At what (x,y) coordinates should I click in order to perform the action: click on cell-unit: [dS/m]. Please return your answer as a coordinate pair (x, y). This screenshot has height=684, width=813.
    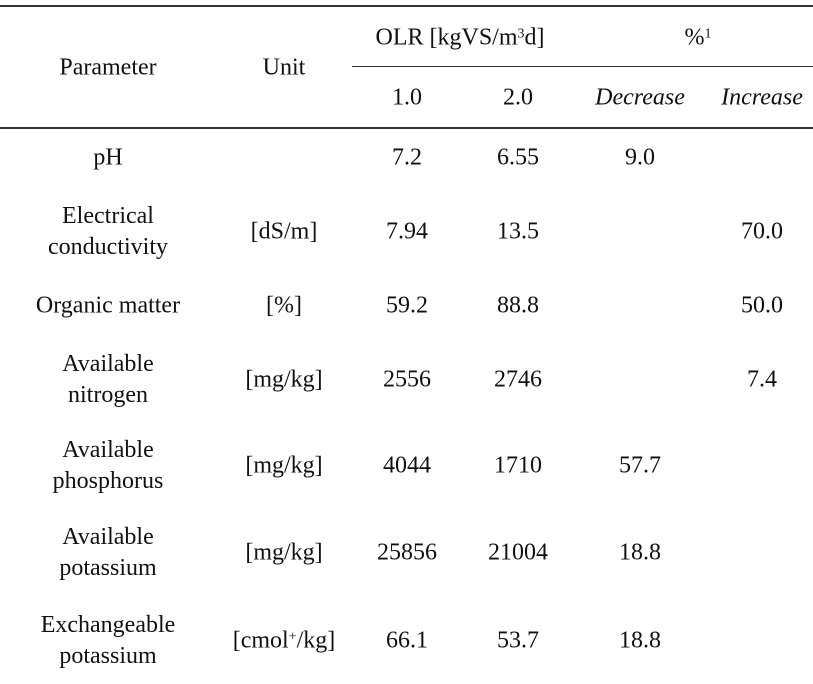
    Looking at the image, I should click on (284, 231).